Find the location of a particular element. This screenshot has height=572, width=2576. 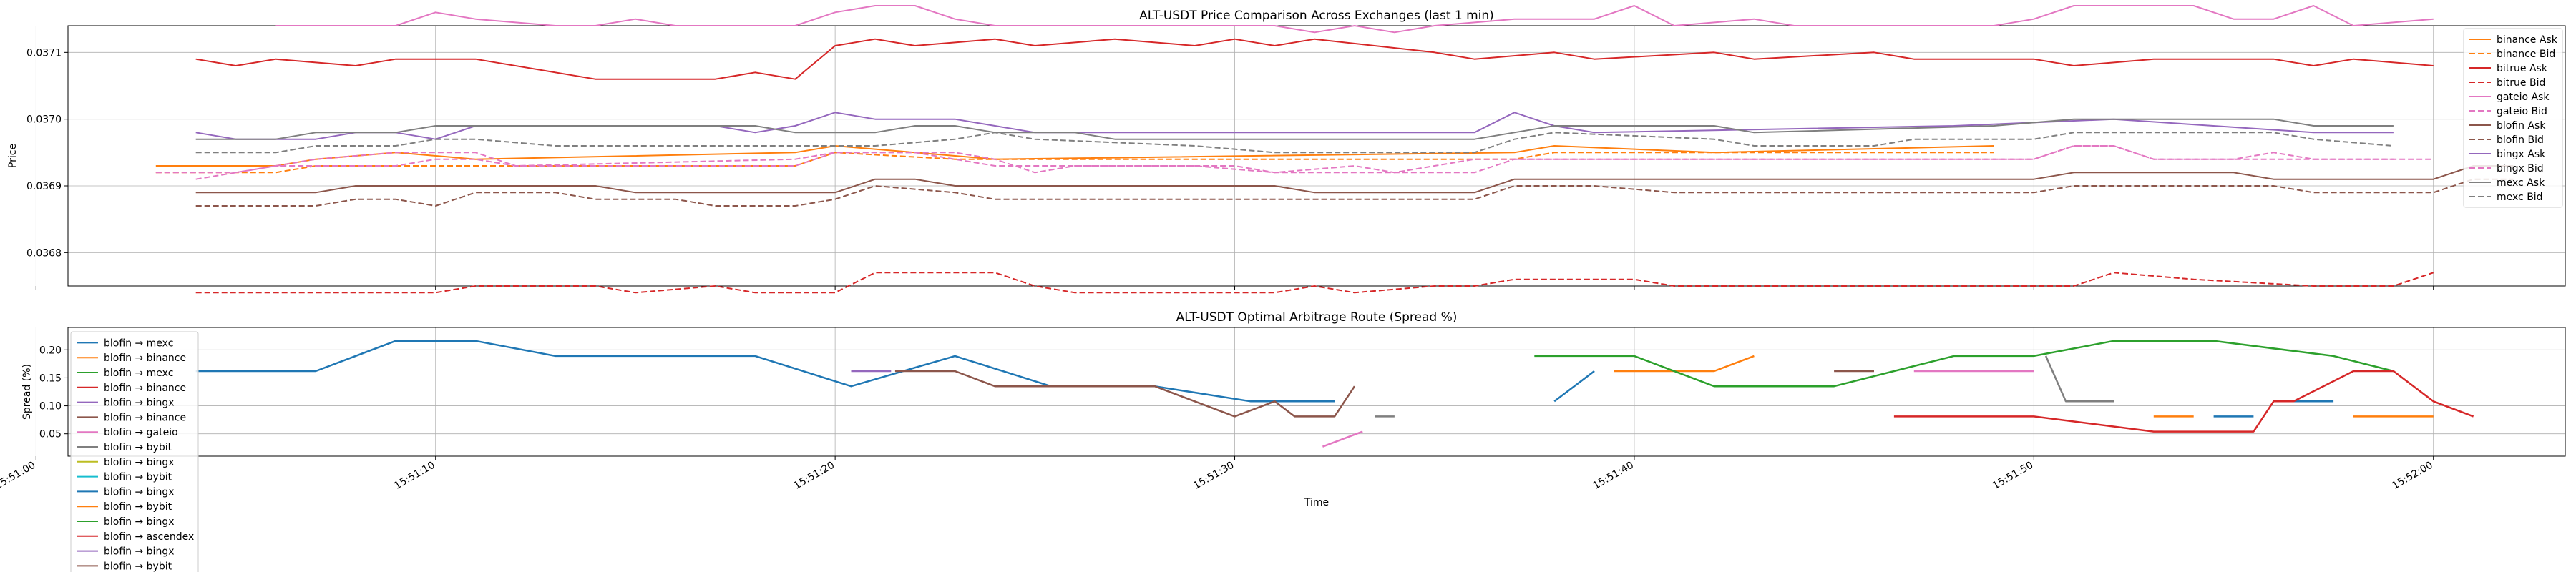

price-legend-box is located at coordinates (2513, 118).